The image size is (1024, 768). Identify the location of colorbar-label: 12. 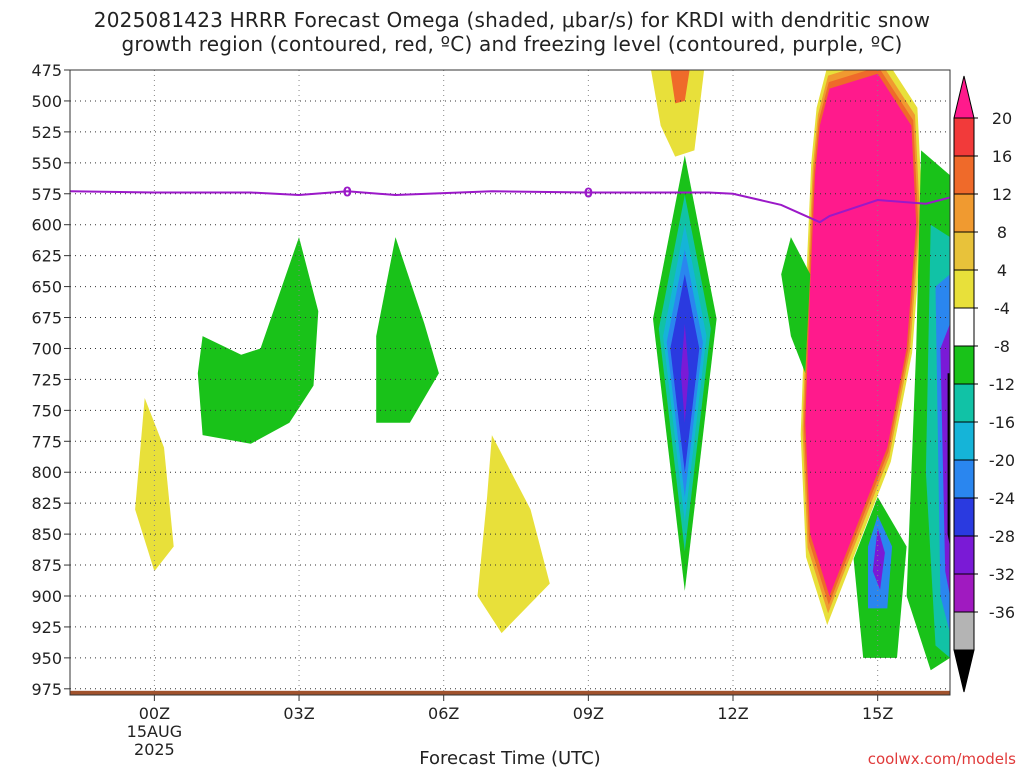
(1002, 194).